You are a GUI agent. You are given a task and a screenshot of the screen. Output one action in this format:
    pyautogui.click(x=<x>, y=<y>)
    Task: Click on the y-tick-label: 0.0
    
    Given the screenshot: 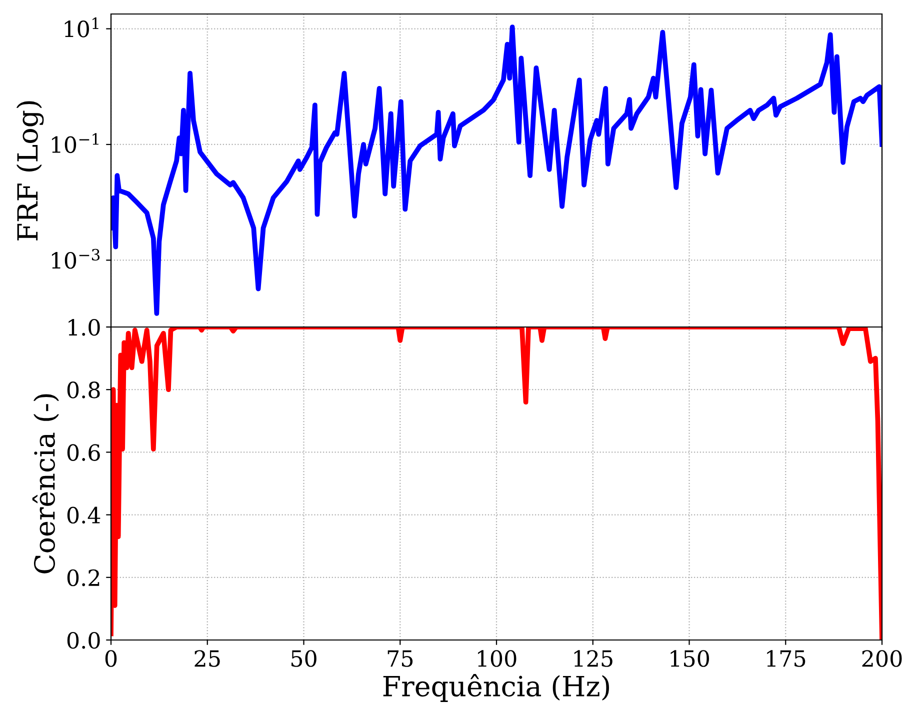 What is the action you would take?
    pyautogui.click(x=83, y=640)
    